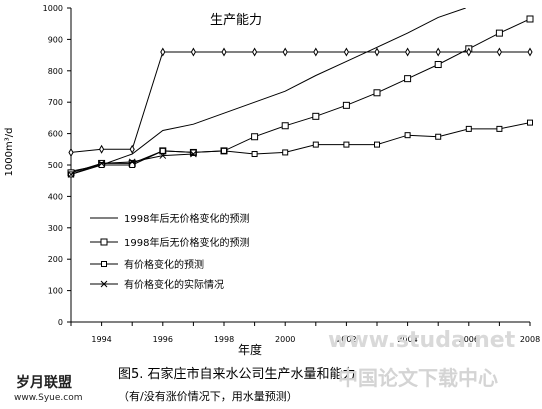 This screenshot has width=542, height=409. What do you see at coordinates (530, 339) in the screenshot?
I see `x-tick-label: 2008` at bounding box center [530, 339].